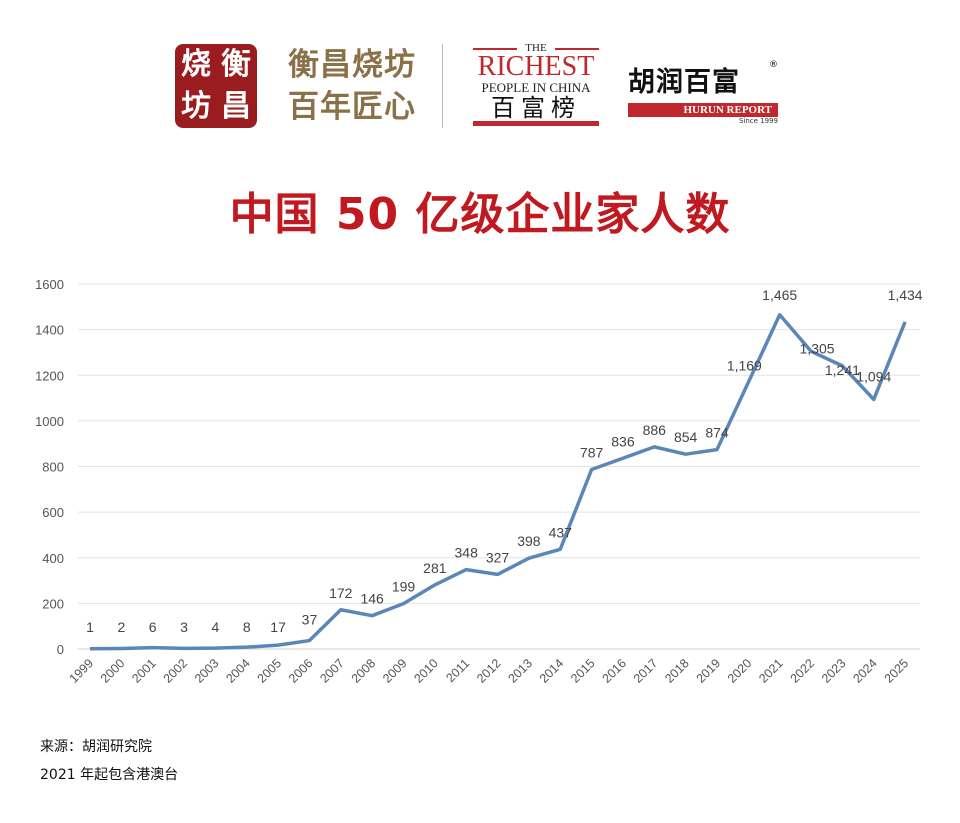  Describe the element at coordinates (717, 433) in the screenshot. I see `data-label: 874` at that location.